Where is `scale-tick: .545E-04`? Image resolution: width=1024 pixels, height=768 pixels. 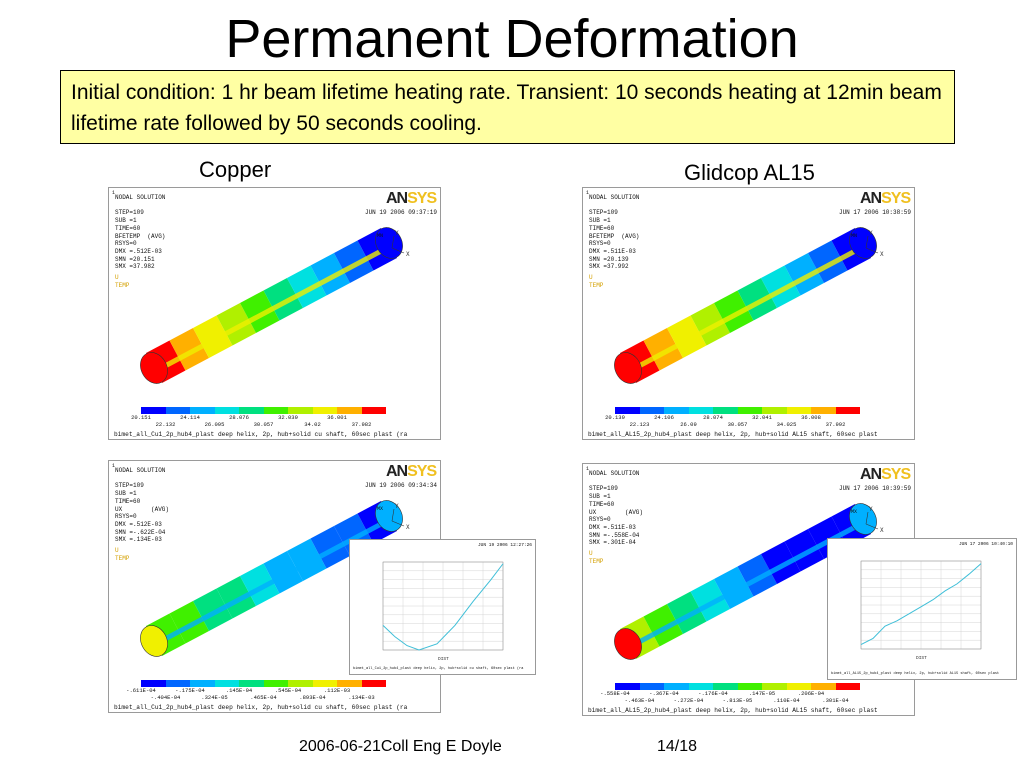
scale-tick: .545E-04 is located at coordinates (288, 690).